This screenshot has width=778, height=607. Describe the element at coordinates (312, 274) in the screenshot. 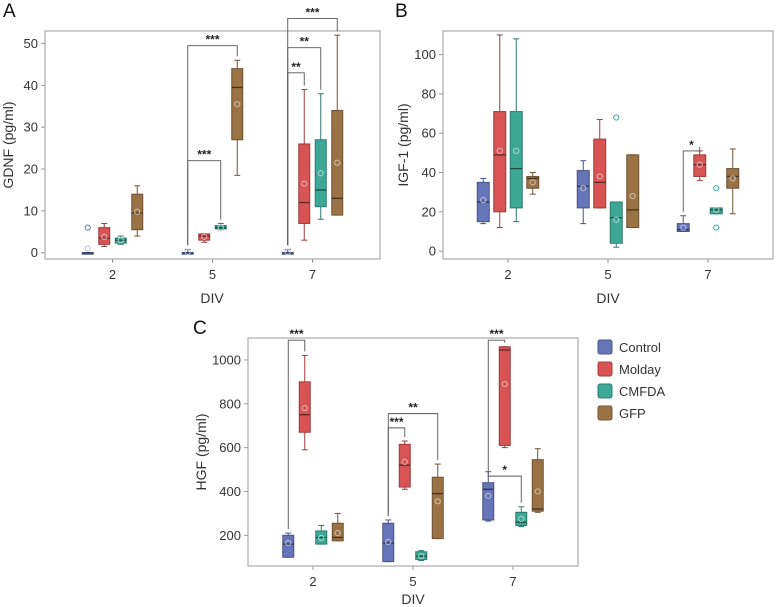

I see `panel-a-x-tick-label: 7` at that location.